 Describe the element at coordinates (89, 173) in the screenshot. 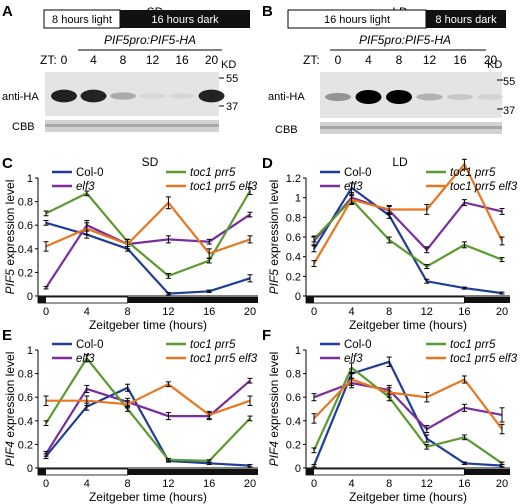

I see `legend-label-c-col-0: Col-0` at that location.